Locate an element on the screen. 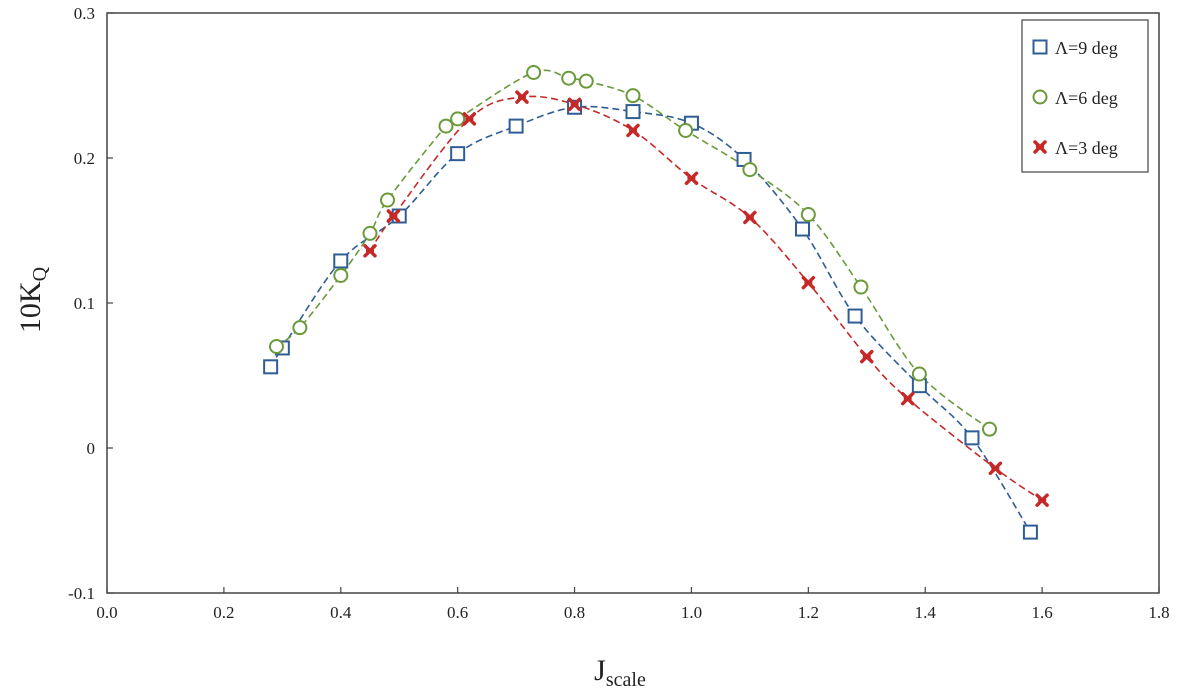 The image size is (1179, 690). x-tick-label: 1.2 is located at coordinates (808, 612).